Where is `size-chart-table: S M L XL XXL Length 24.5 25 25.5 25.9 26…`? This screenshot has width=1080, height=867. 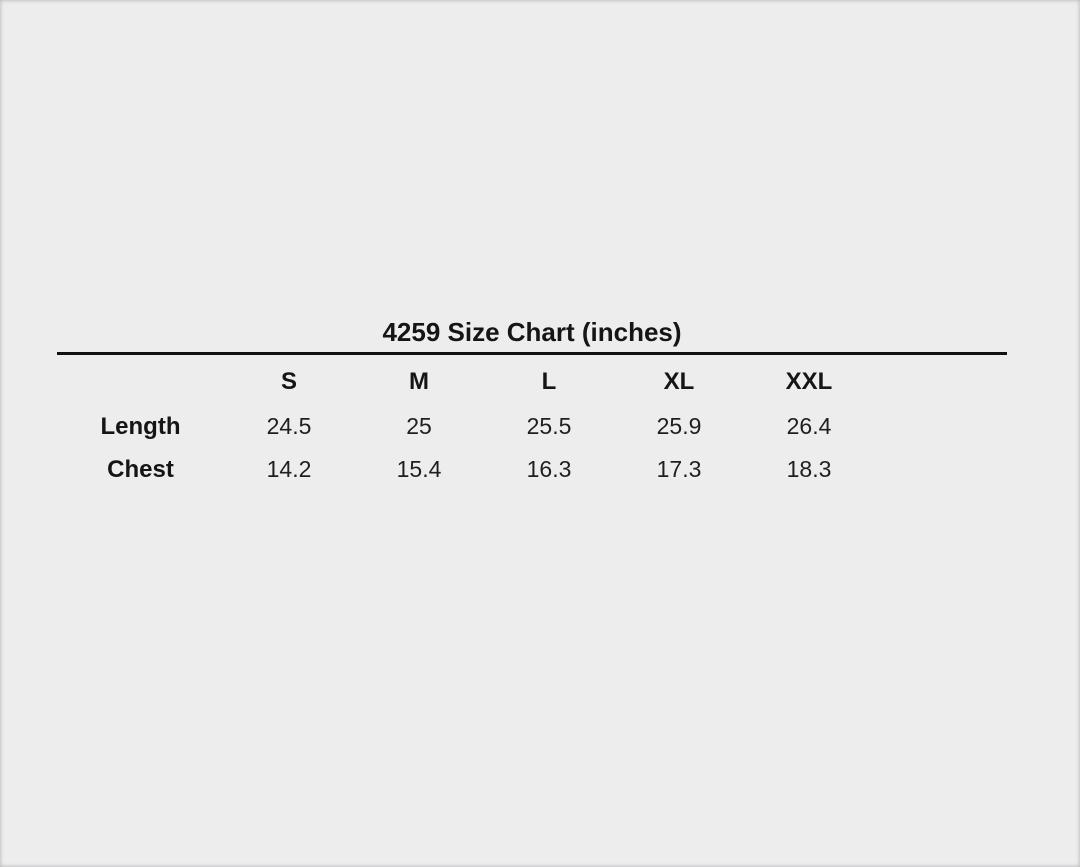
size-chart-table: S M L XL XXL Length 24.5 25 25.5 25.9 26… is located at coordinates (532, 423).